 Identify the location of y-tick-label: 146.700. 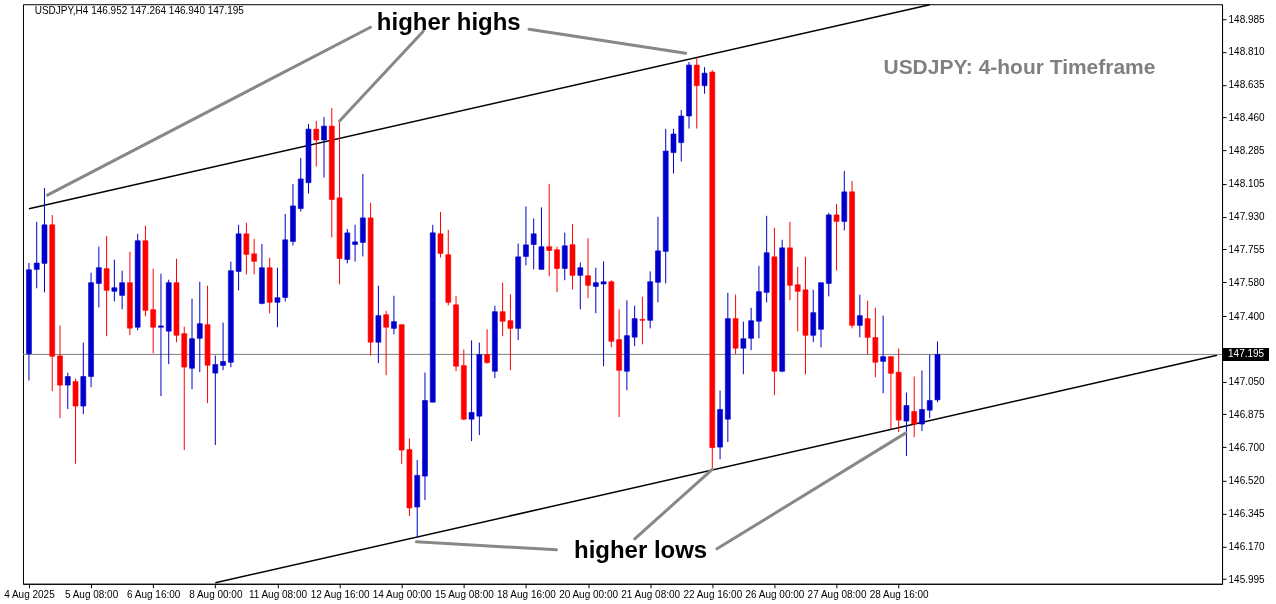
(1247, 447).